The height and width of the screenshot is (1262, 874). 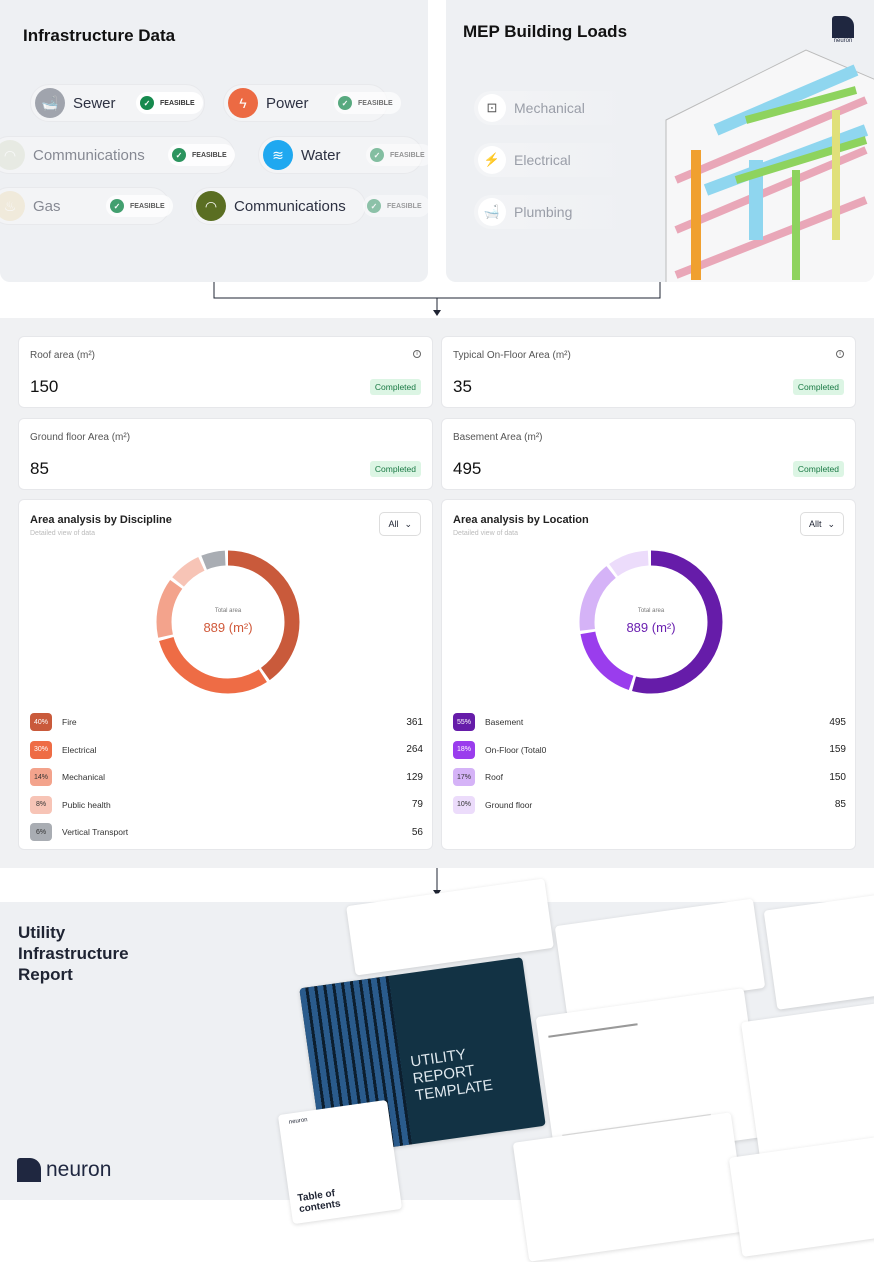 What do you see at coordinates (462, 386) in the screenshot?
I see `area-value: 35` at bounding box center [462, 386].